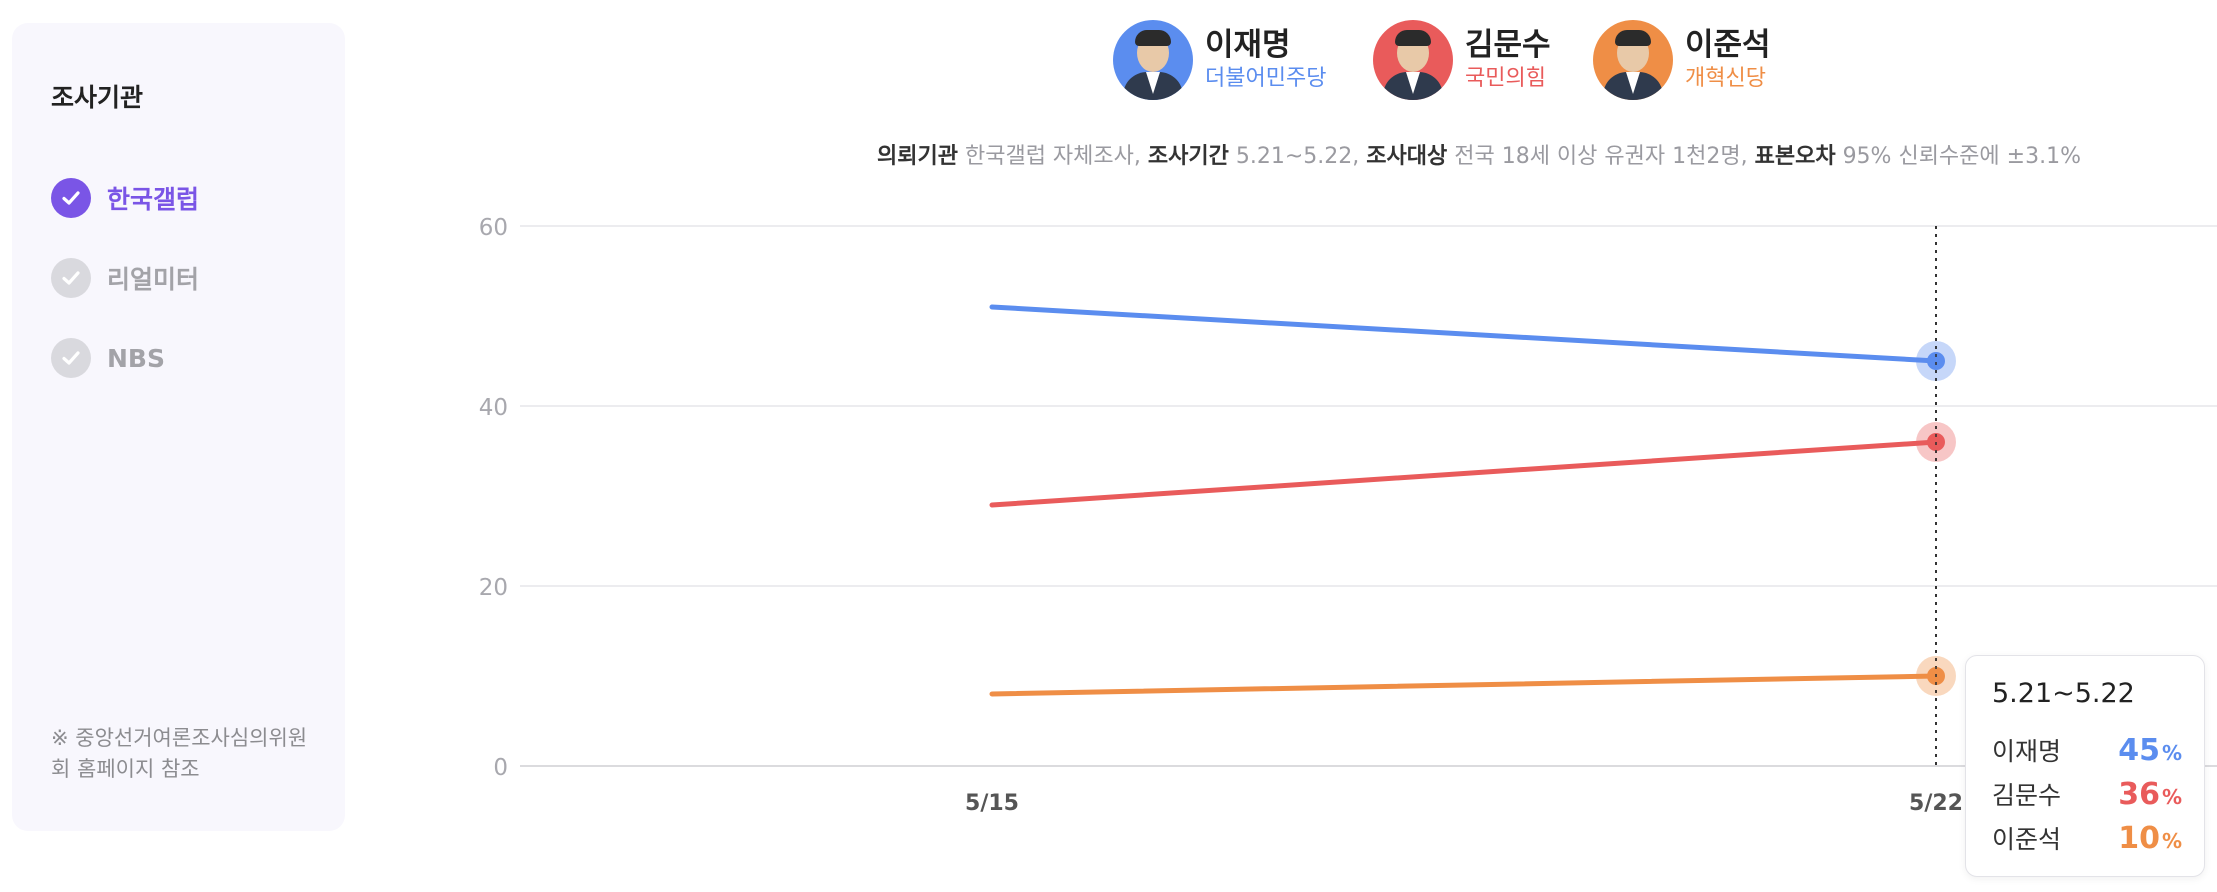 The image size is (2217, 892). I want to click on x-tick-label: 5/22, so click(1936, 803).